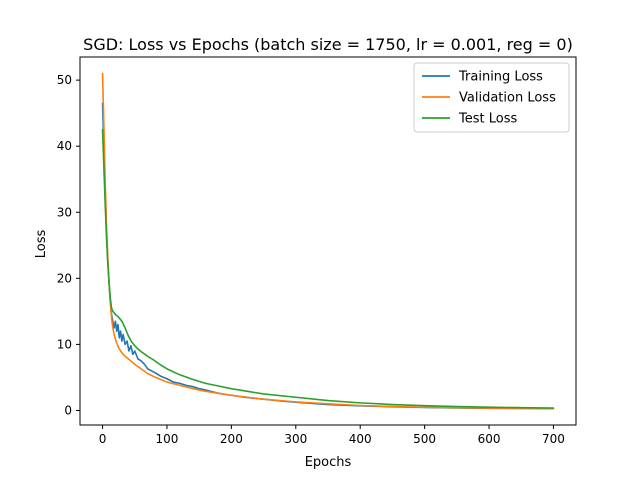 This screenshot has height=478, width=640. What do you see at coordinates (64, 278) in the screenshot?
I see `y-tick-label: 20` at bounding box center [64, 278].